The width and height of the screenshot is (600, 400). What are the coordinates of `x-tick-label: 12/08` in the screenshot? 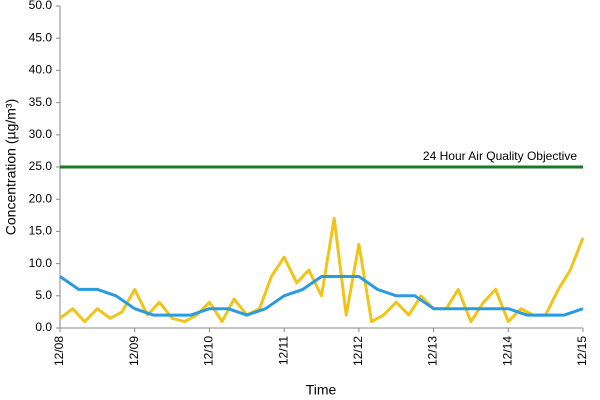 It's located at (59, 351).